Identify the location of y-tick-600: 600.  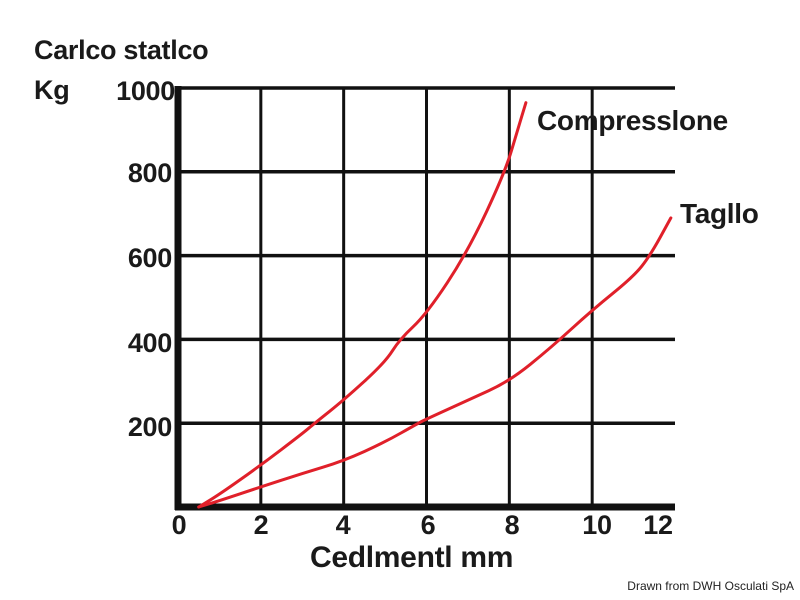
(149, 258).